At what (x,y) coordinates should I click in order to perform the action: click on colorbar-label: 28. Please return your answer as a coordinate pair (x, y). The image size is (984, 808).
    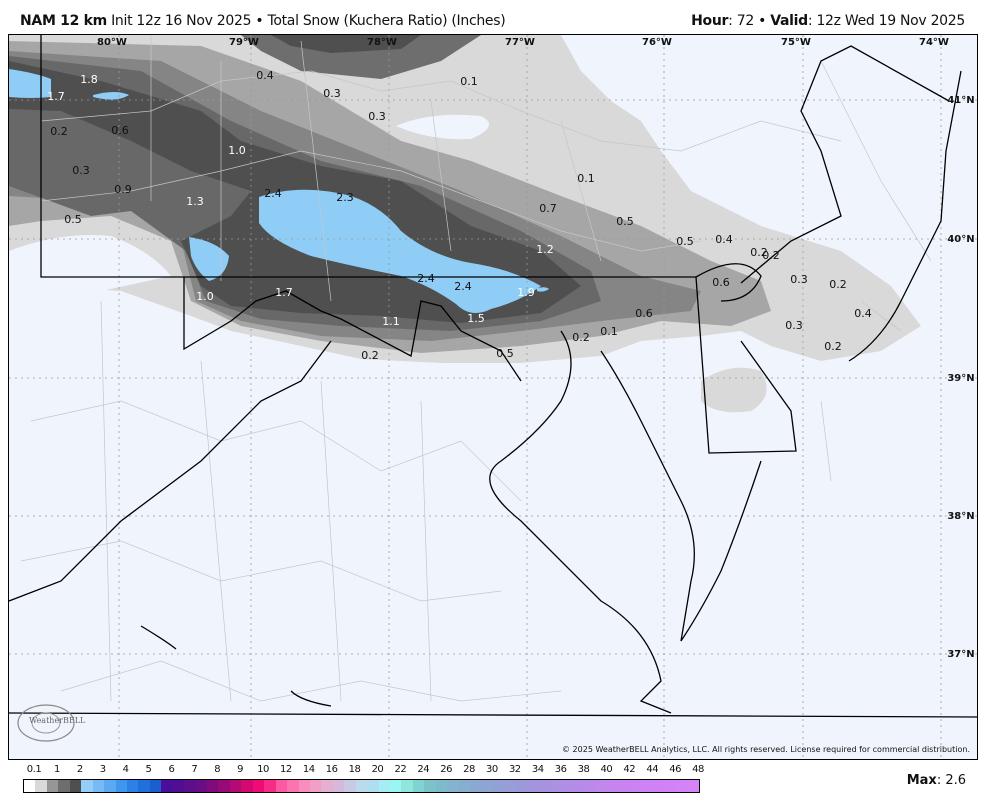
    Looking at the image, I should click on (469, 769).